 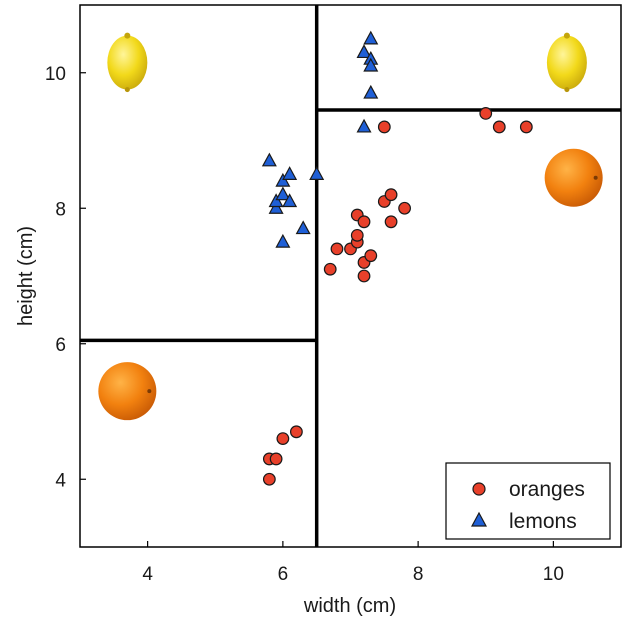 What do you see at coordinates (547, 489) in the screenshot?
I see `legend-label-oranges: oranges` at bounding box center [547, 489].